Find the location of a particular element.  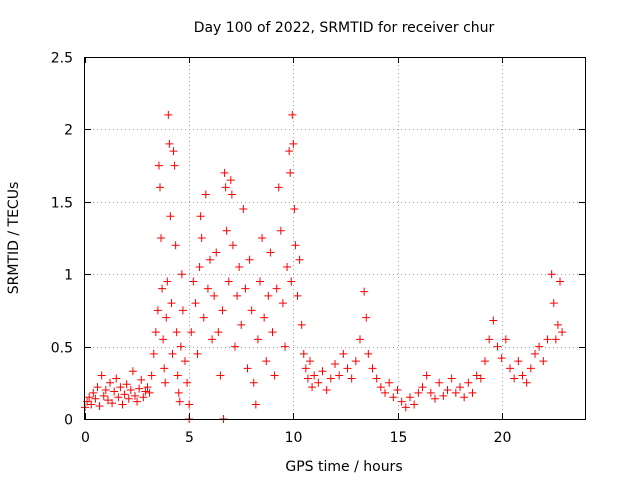

y-tick-label: 2 is located at coordinates (68, 131).